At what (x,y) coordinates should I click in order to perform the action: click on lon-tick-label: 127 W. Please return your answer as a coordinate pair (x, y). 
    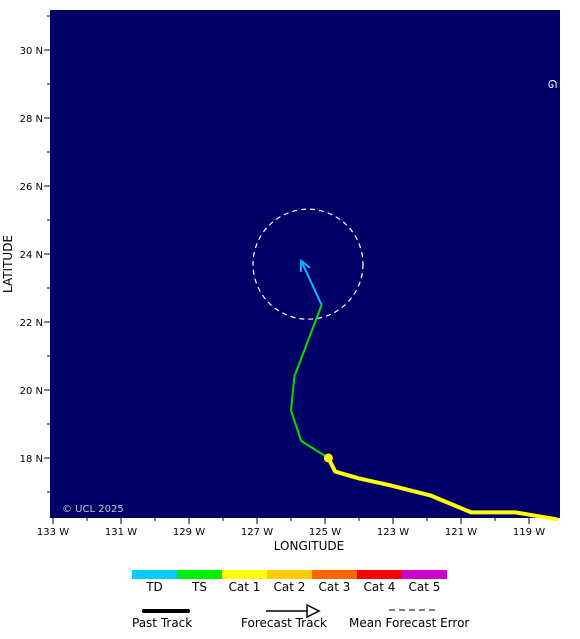
    Looking at the image, I should click on (257, 532).